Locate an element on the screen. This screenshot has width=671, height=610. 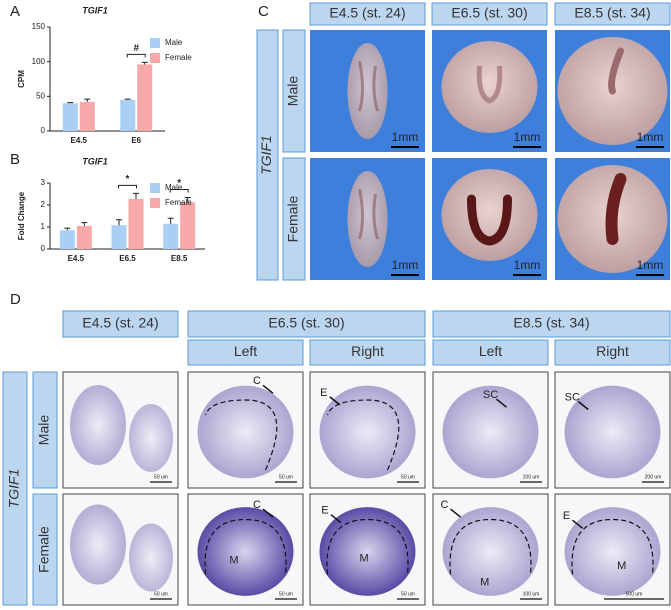
stage-header: E4.5 (st. 24) is located at coordinates (120, 323).